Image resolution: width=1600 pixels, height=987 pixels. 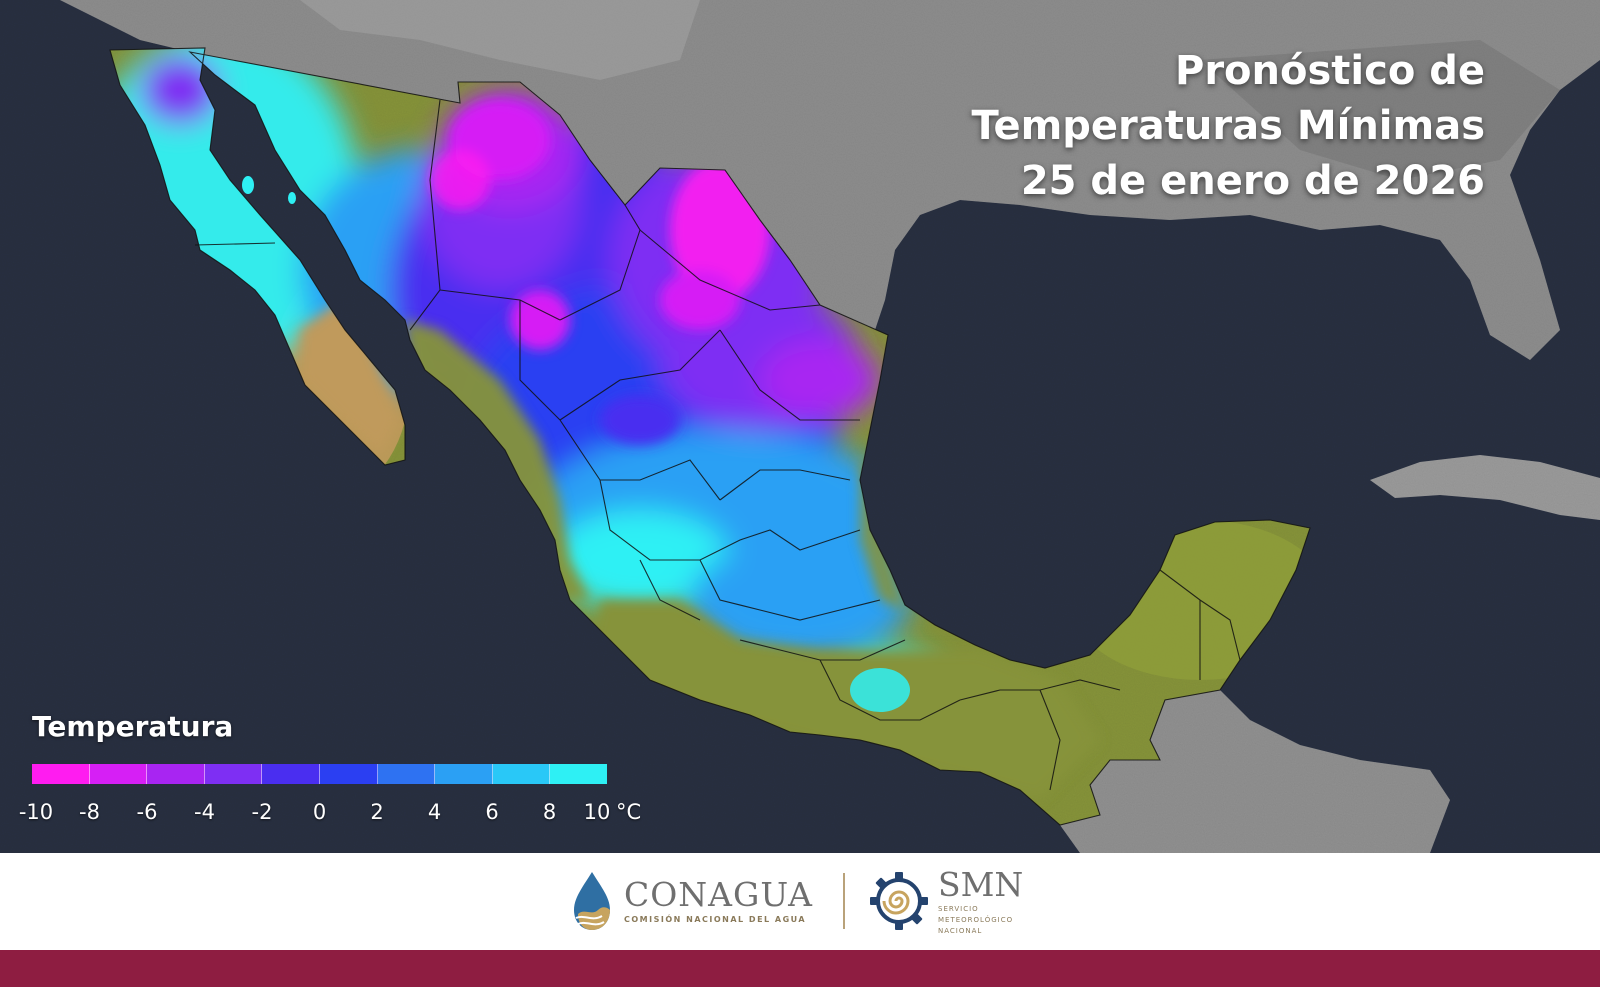 I want to click on smn-sub-3: NACIONAL, so click(x=960, y=930).